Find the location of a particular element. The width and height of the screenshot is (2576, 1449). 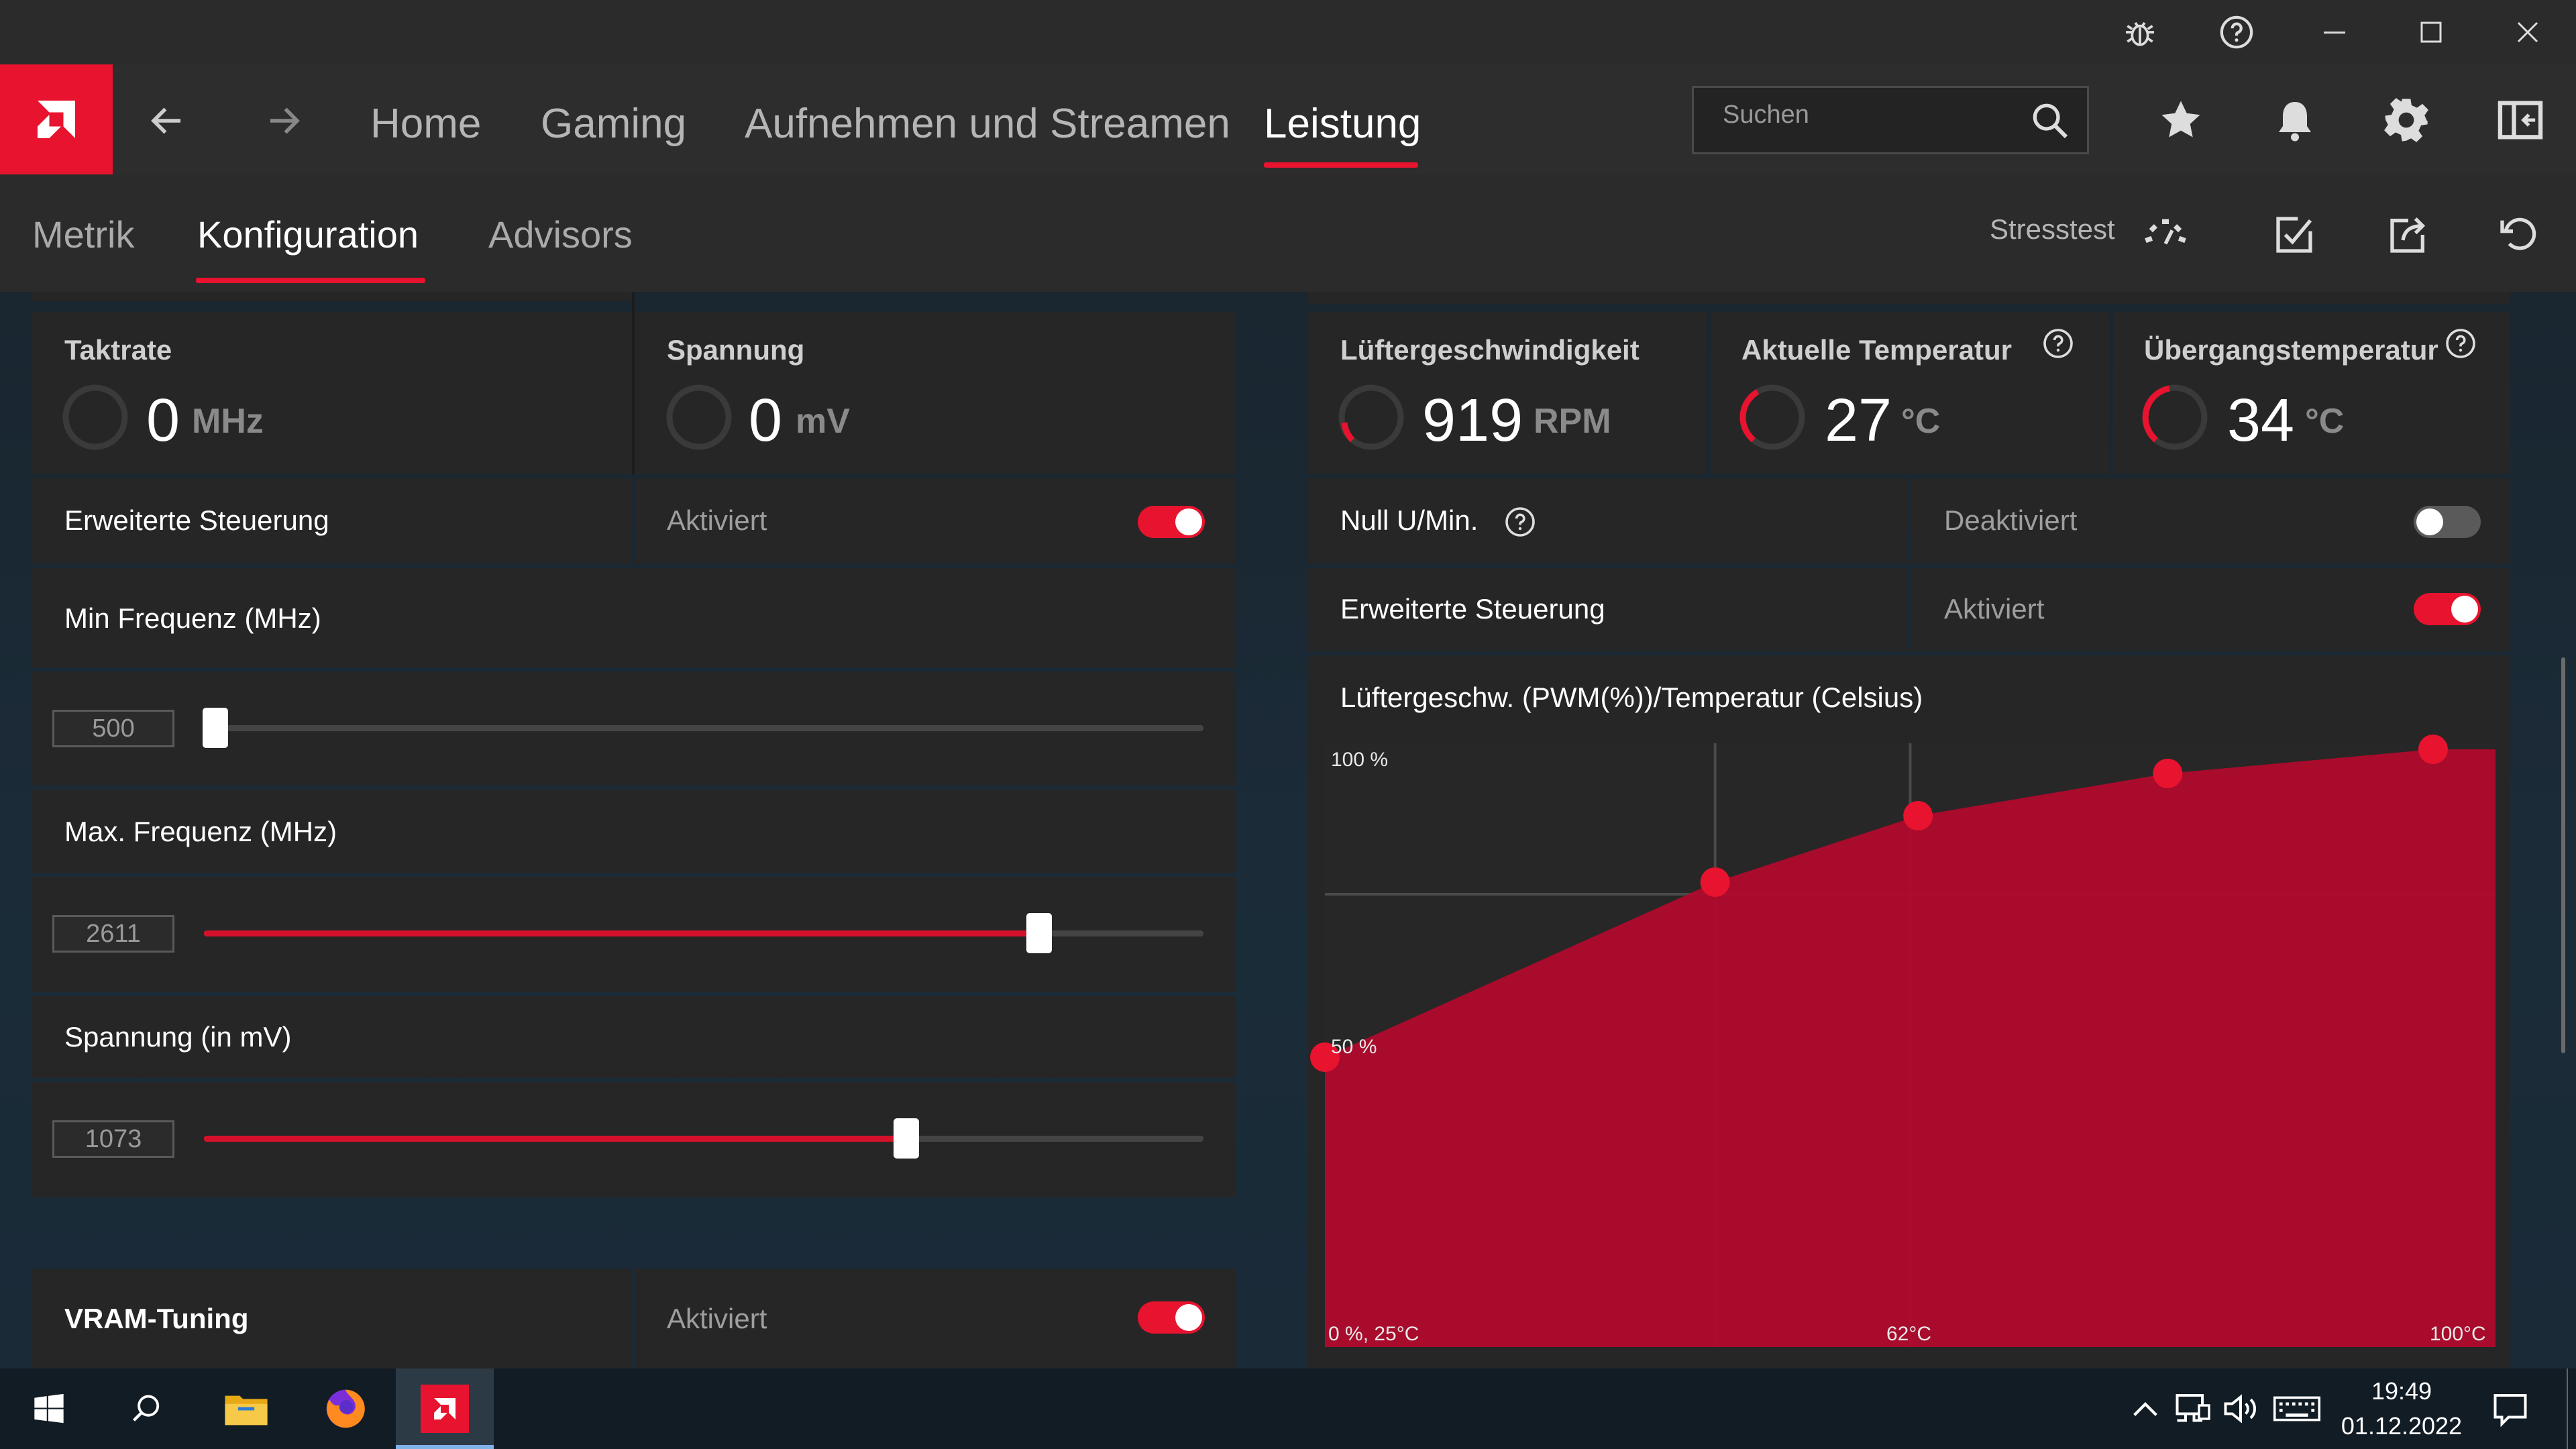

maximize-icon is located at coordinates (2431, 32).